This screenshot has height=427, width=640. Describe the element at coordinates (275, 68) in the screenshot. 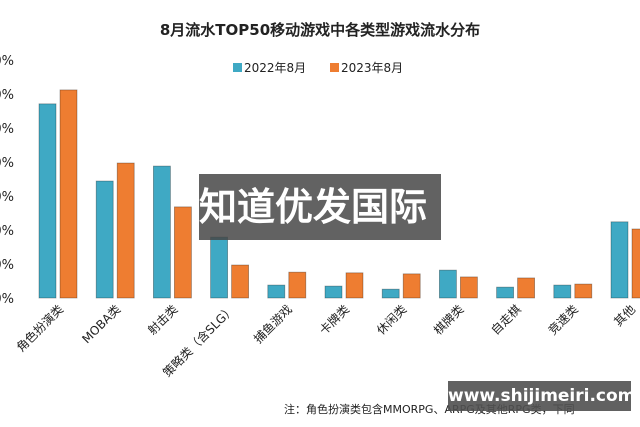

I see `legend-label-2022: 2022年8月` at that location.